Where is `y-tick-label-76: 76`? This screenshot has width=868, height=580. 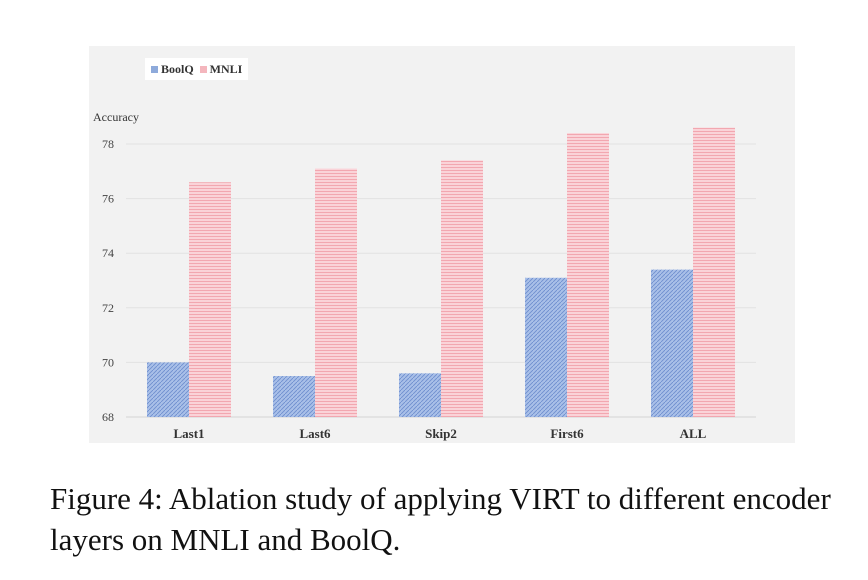
y-tick-label-76: 76 is located at coordinates (108, 199).